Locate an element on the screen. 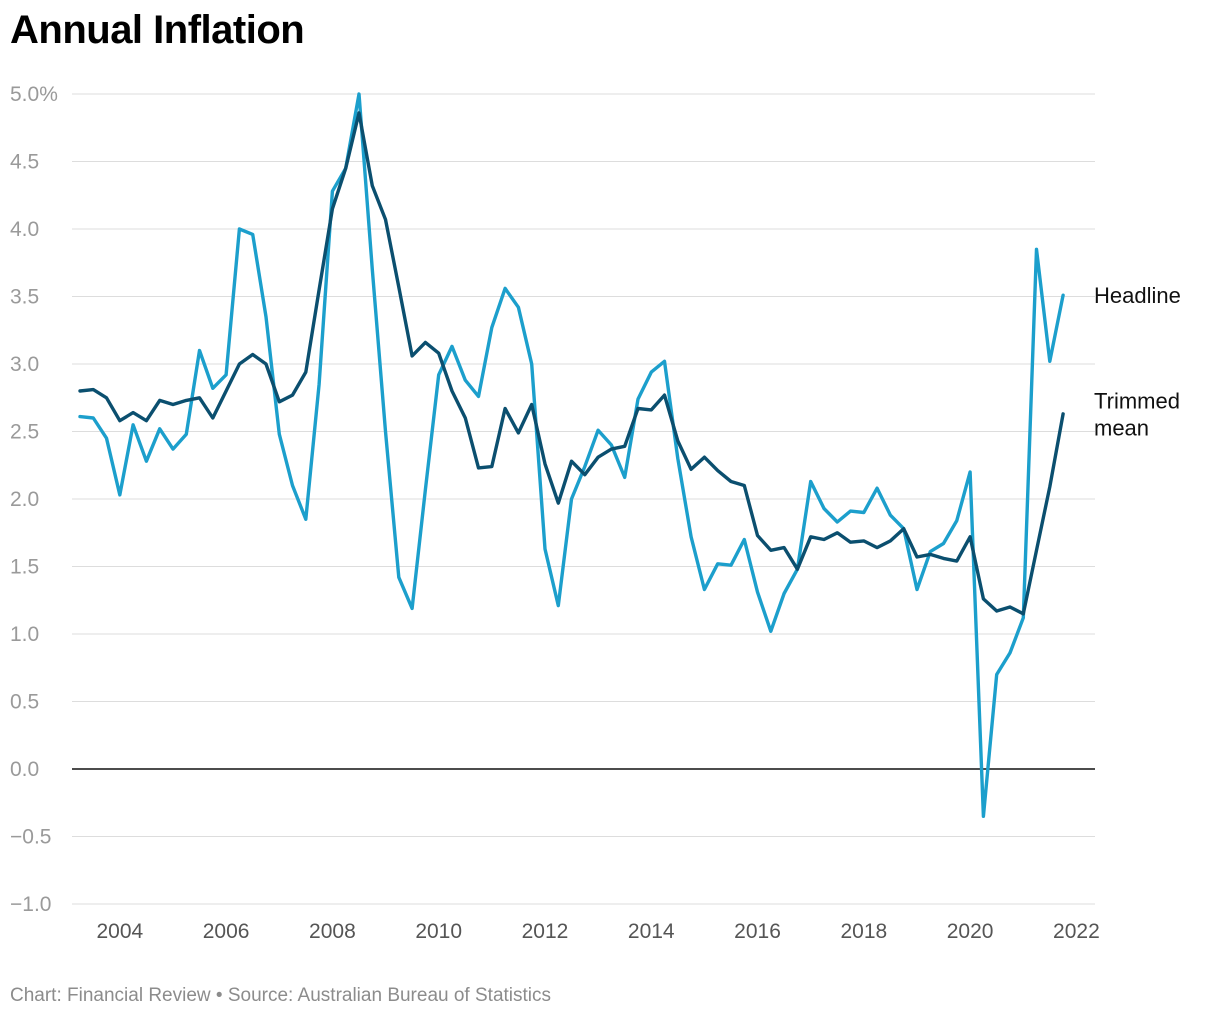  y-tick-label: 2.5 is located at coordinates (24, 432).